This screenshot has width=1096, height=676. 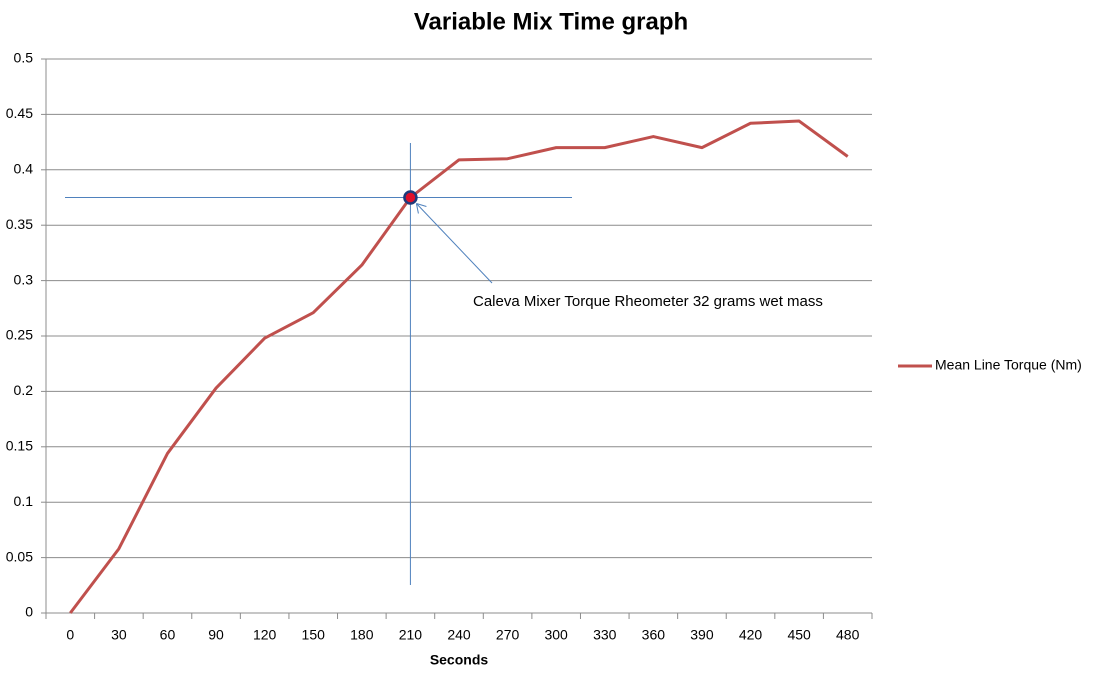 What do you see at coordinates (24, 501) in the screenshot?
I see `y-tick-label: 0.1` at bounding box center [24, 501].